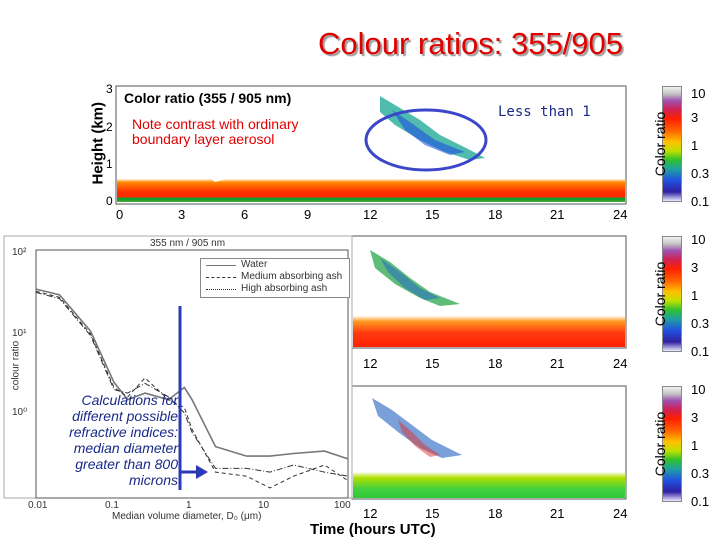 Image resolution: width=720 pixels, height=540 pixels. What do you see at coordinates (620, 214) in the screenshot?
I see `top-xtick: 24` at bounding box center [620, 214].